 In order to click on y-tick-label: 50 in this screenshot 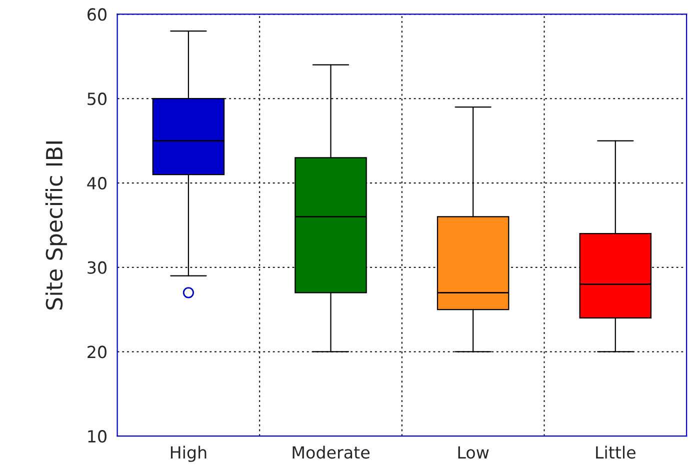, I will do `click(97, 99)`.